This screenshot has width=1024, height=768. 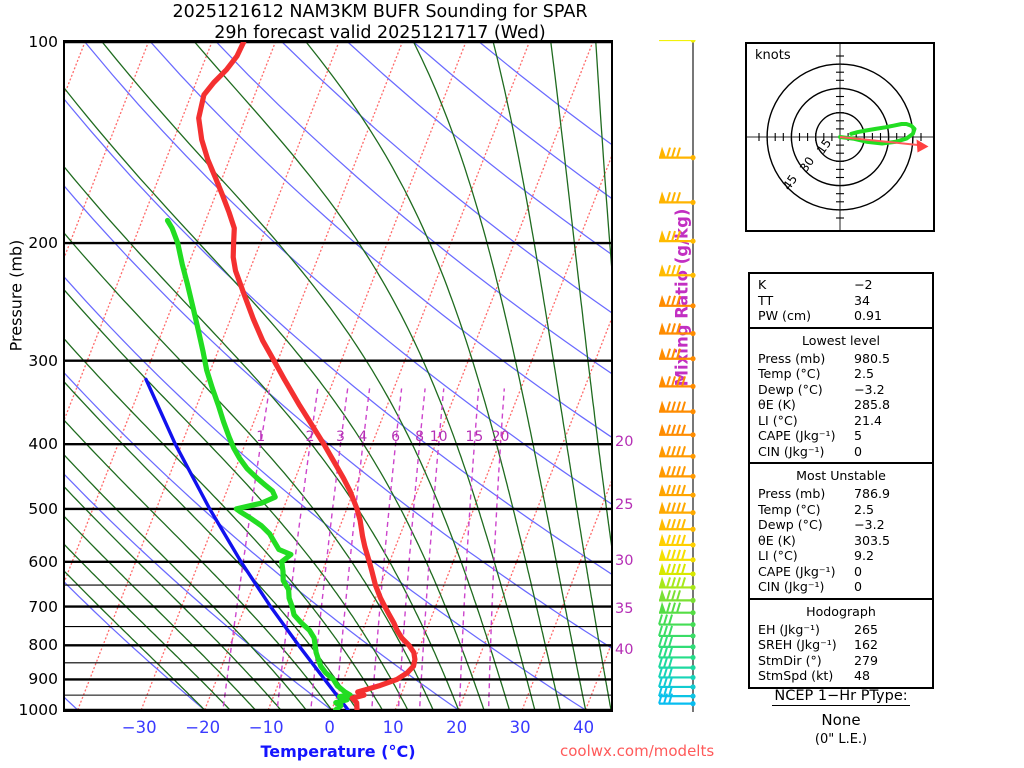 I want to click on stats-row-value: 303.5, so click(x=872, y=540).